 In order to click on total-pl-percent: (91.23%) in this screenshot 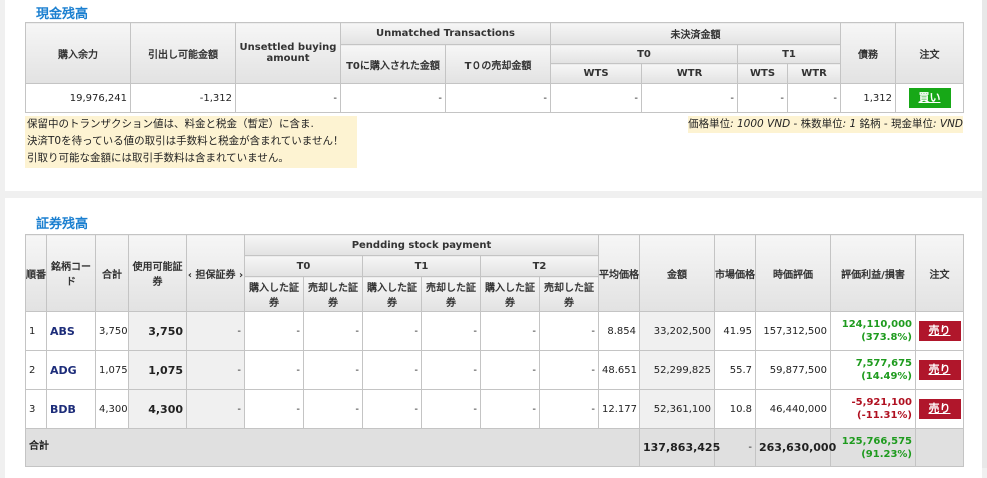, I will do `click(886, 454)`.